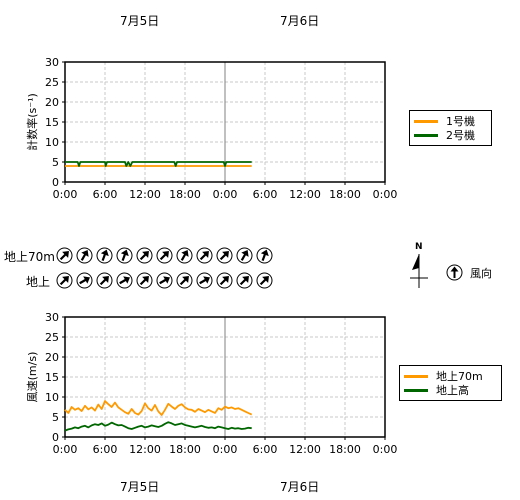  Describe the element at coordinates (444, 121) in the screenshot. I see `legend-item-unit1: 1号機` at that location.